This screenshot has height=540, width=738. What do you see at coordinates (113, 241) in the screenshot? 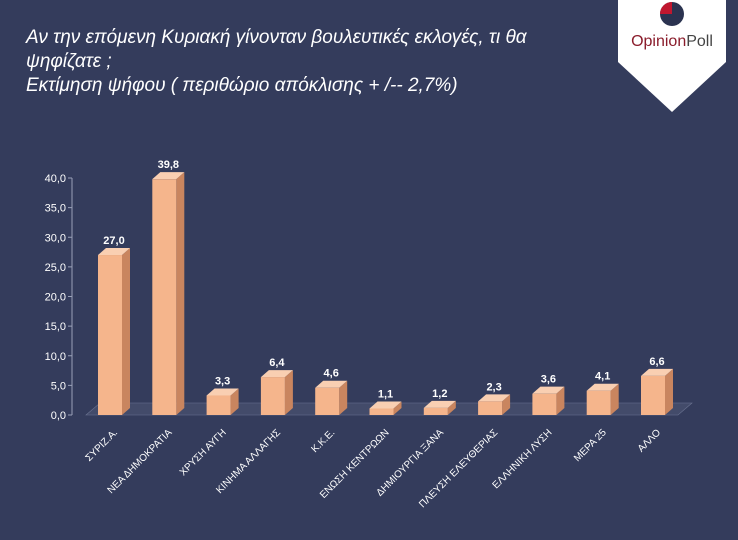
I see `value-label: 27,0` at bounding box center [113, 241].